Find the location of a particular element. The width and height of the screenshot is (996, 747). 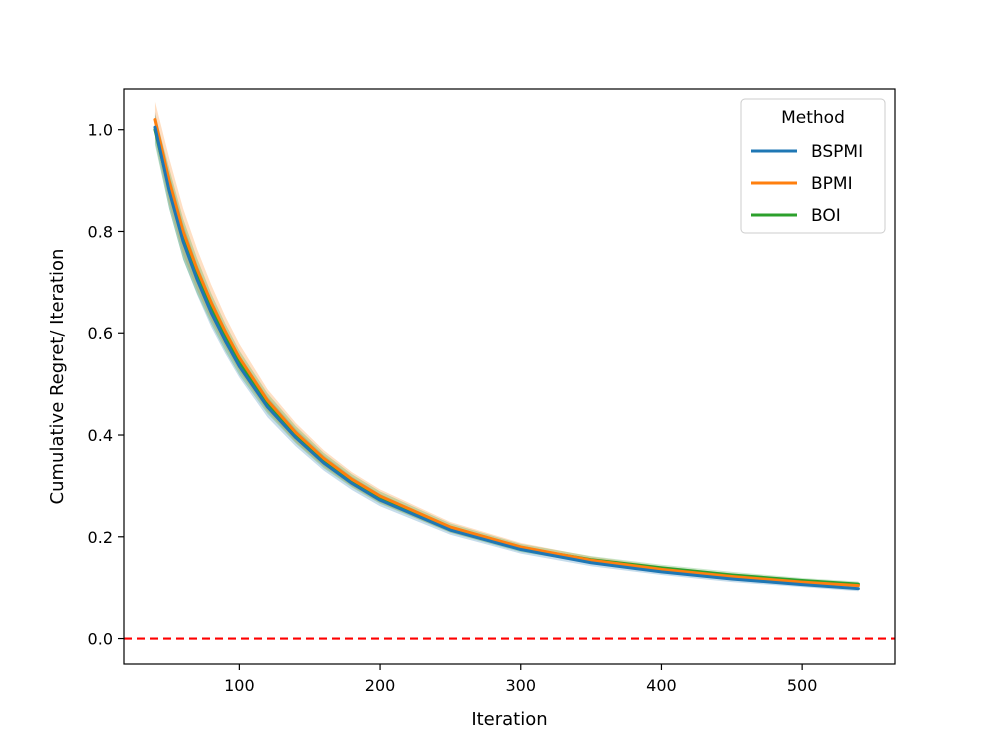

y-axis-label: Cumulative Regret/ Iteration is located at coordinates (57, 377).